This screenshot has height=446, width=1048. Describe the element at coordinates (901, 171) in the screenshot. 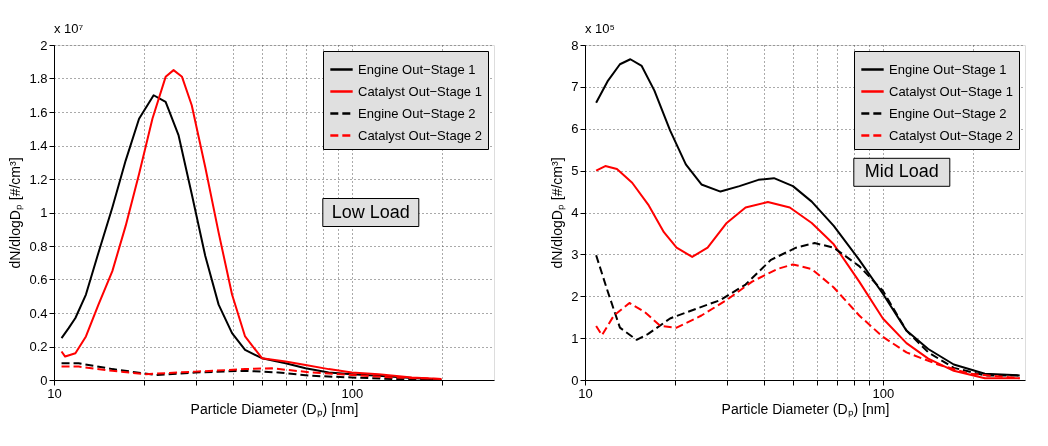

I see `annotation: Mid Load` at that location.